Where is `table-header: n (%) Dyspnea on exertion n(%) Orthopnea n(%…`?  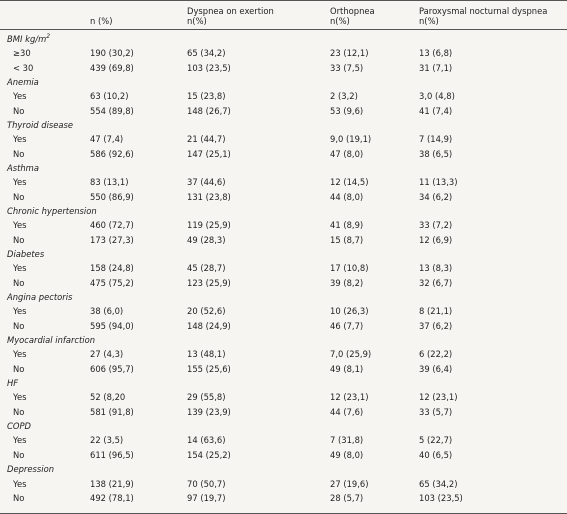
table-header: n (%) Dyspnea on exertion n(%) Orthopnea n(%… is located at coordinates (283, 15).